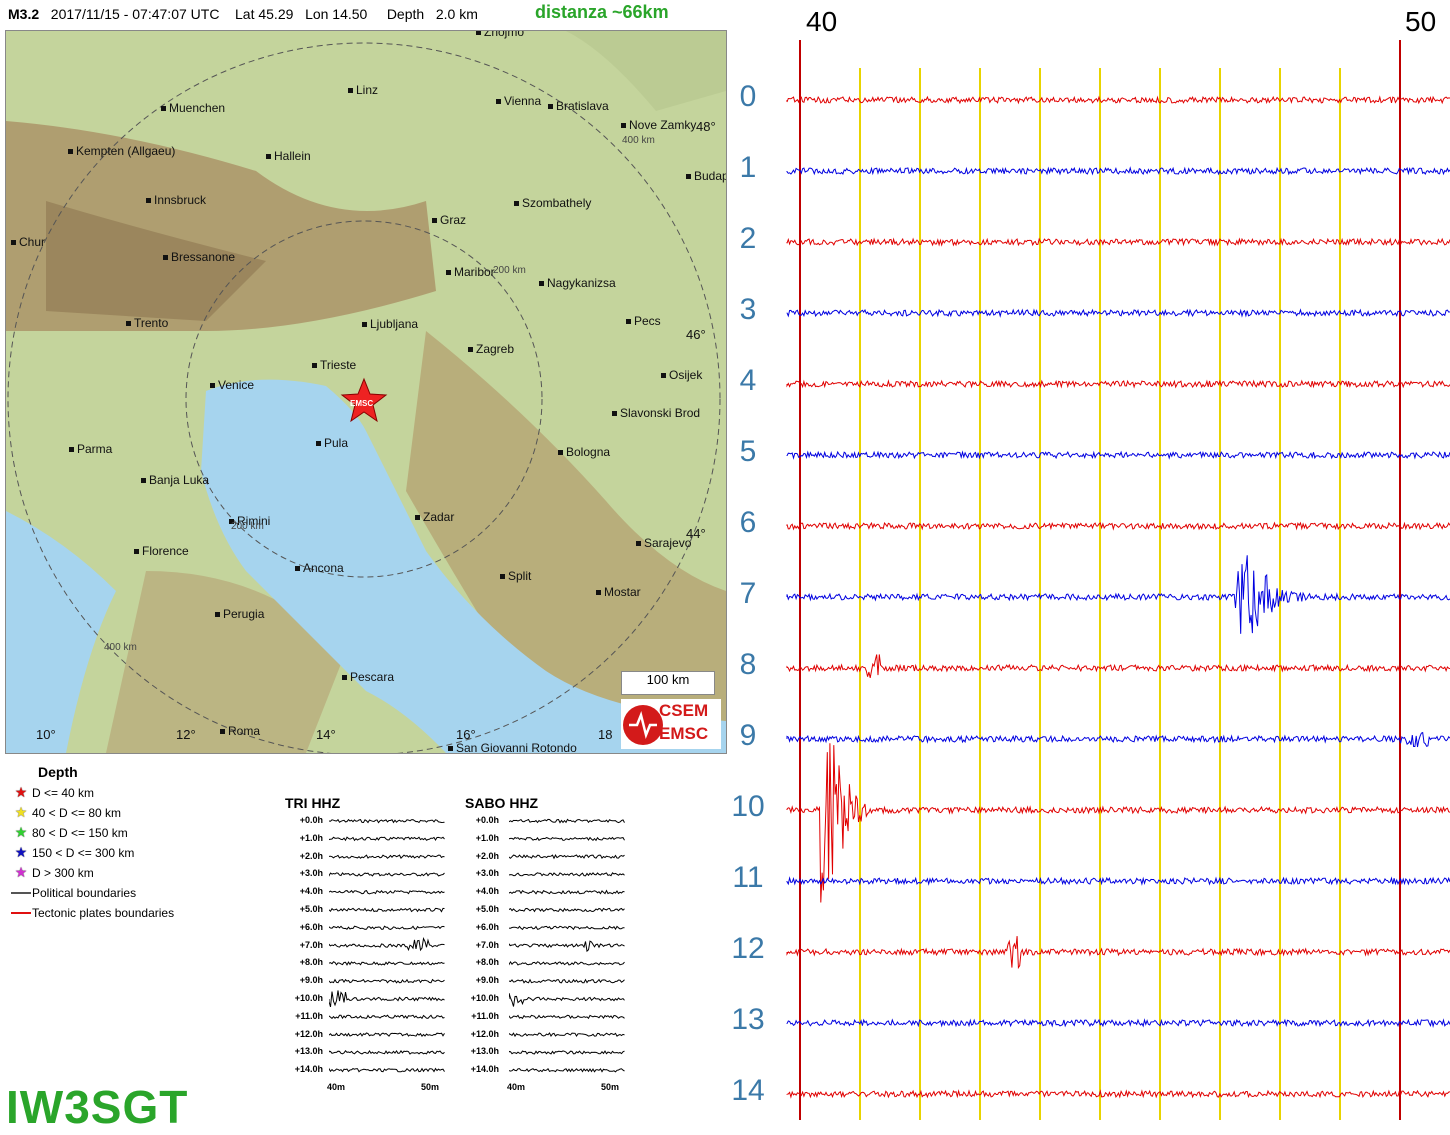  I want to click on tri-hhz-traces, so click(387, 945).